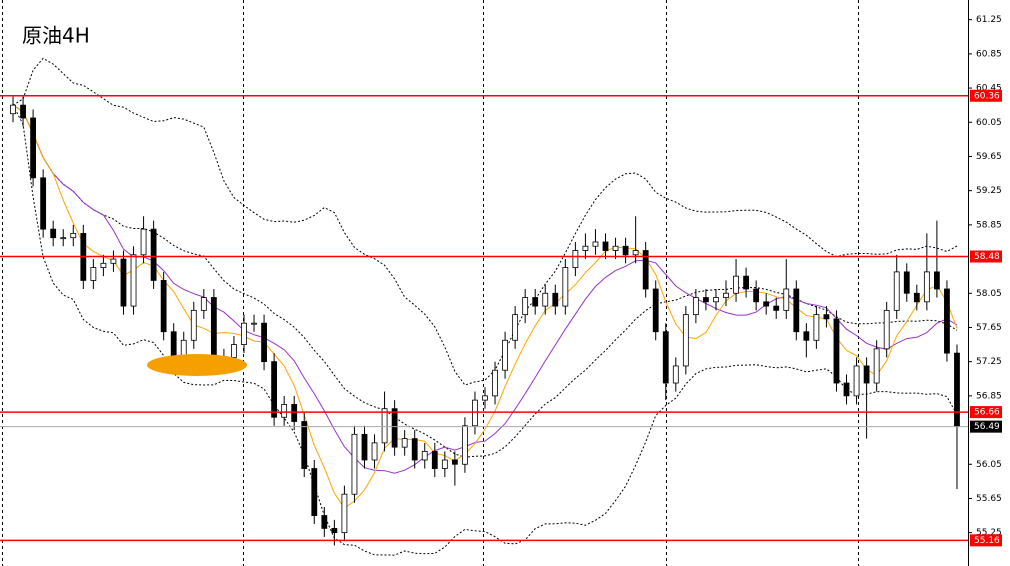 This screenshot has width=1010, height=566. I want to click on chart-title: 原油4H, so click(56, 36).